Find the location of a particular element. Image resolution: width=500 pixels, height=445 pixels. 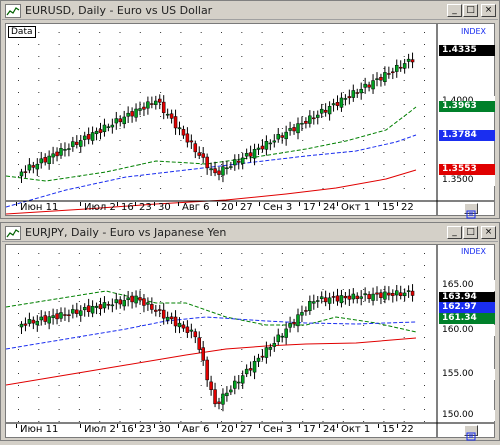

date-tick-label: Сен 3 is located at coordinates (278, 207).